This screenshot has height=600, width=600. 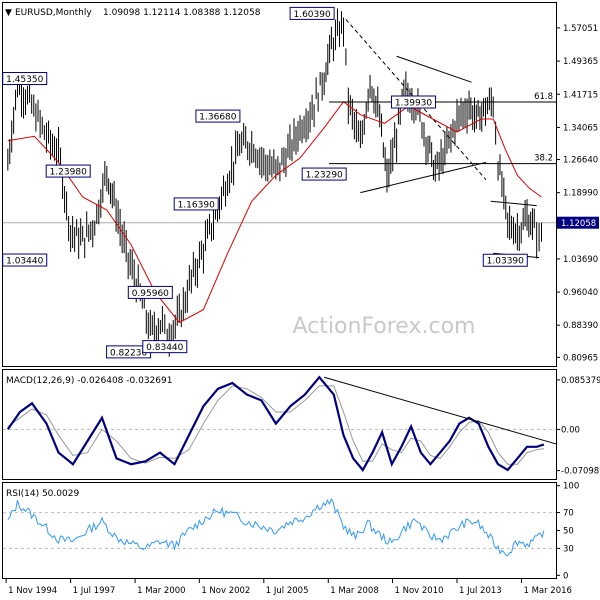 I want to click on watermark: ActionForex.com, so click(x=384, y=326).